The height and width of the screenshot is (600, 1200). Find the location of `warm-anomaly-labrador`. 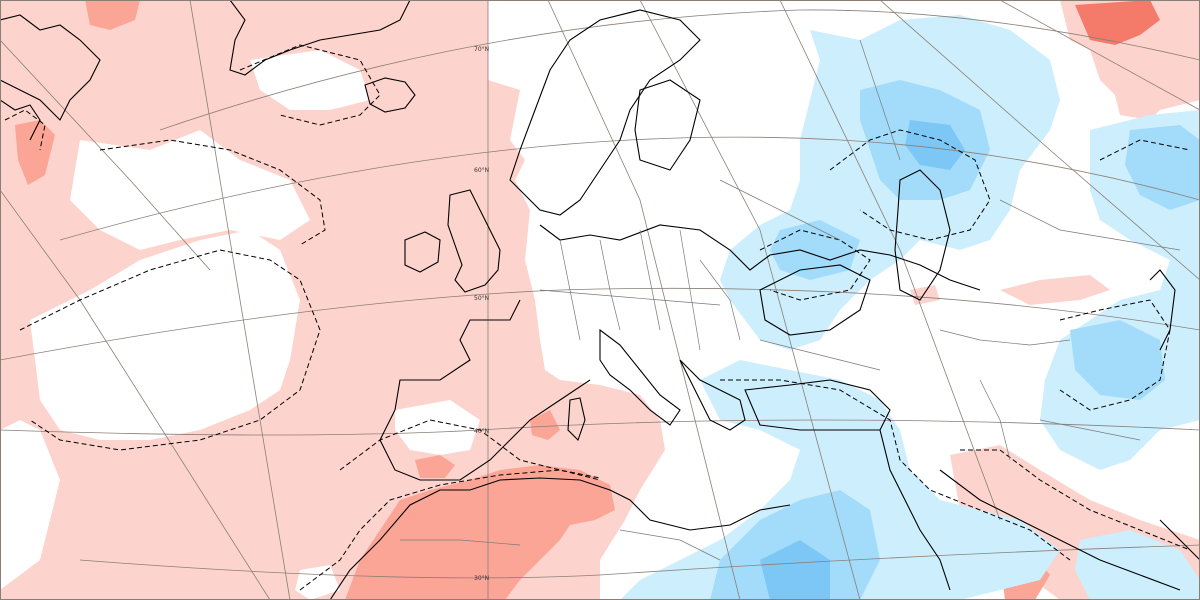

warm-anomaly-labrador is located at coordinates (35, 152).